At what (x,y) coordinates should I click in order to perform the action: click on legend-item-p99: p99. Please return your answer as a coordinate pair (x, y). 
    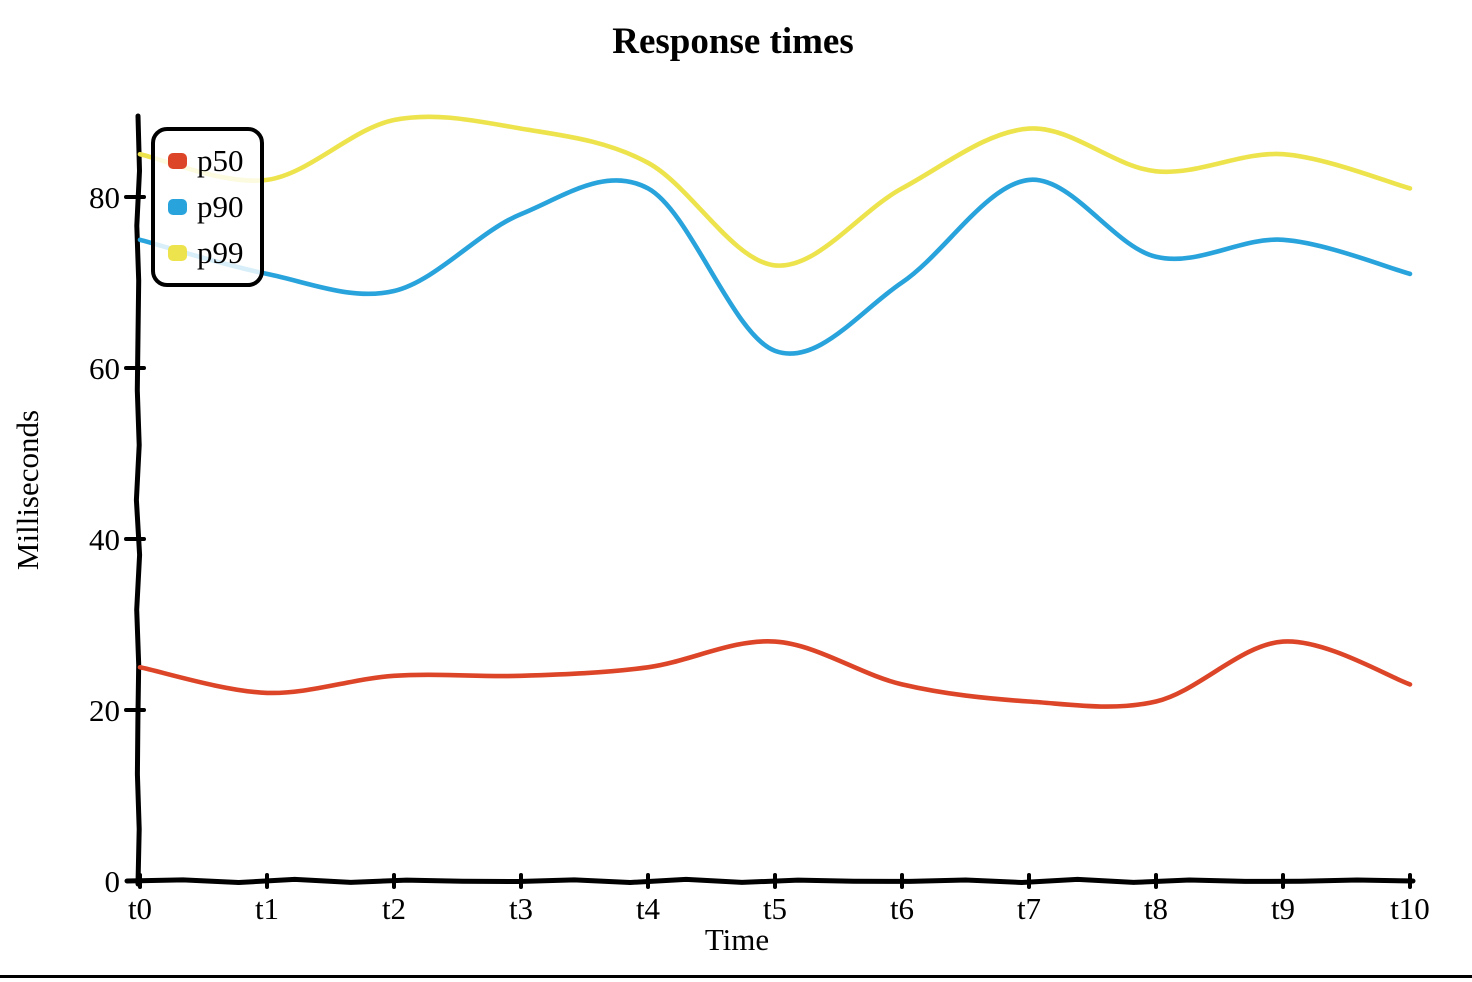
    Looking at the image, I should click on (206, 253).